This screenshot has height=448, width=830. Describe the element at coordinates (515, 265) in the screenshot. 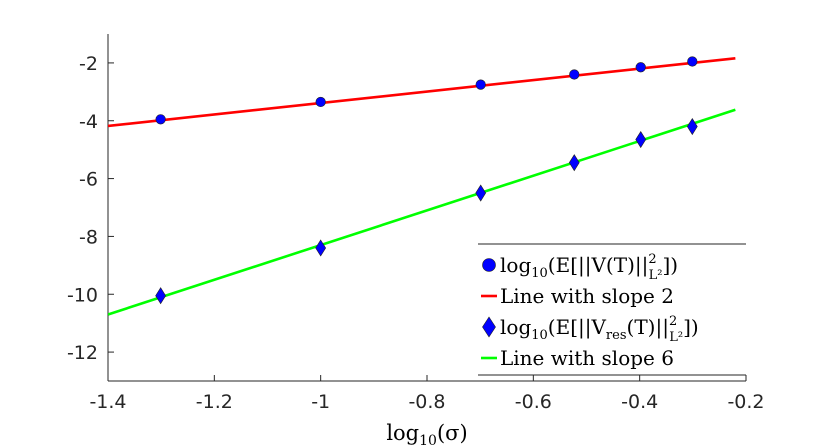

I see `legend-entry-v-log: log` at that location.